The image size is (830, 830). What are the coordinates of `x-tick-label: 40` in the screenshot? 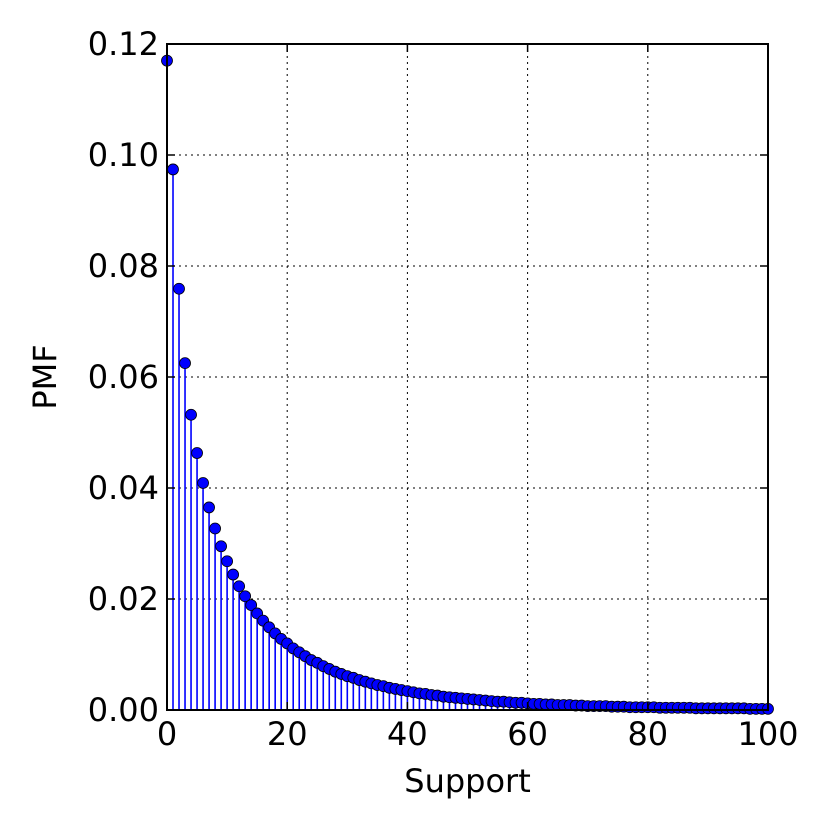 It's located at (407, 734).